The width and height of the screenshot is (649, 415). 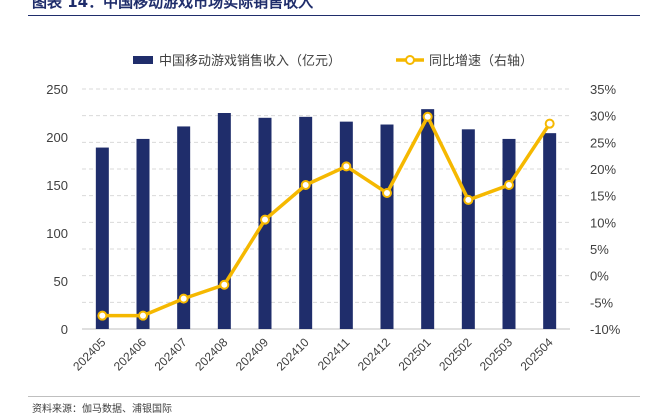 What do you see at coordinates (603, 196) in the screenshot?
I see `right-axis-tick-label: 15%` at bounding box center [603, 196].